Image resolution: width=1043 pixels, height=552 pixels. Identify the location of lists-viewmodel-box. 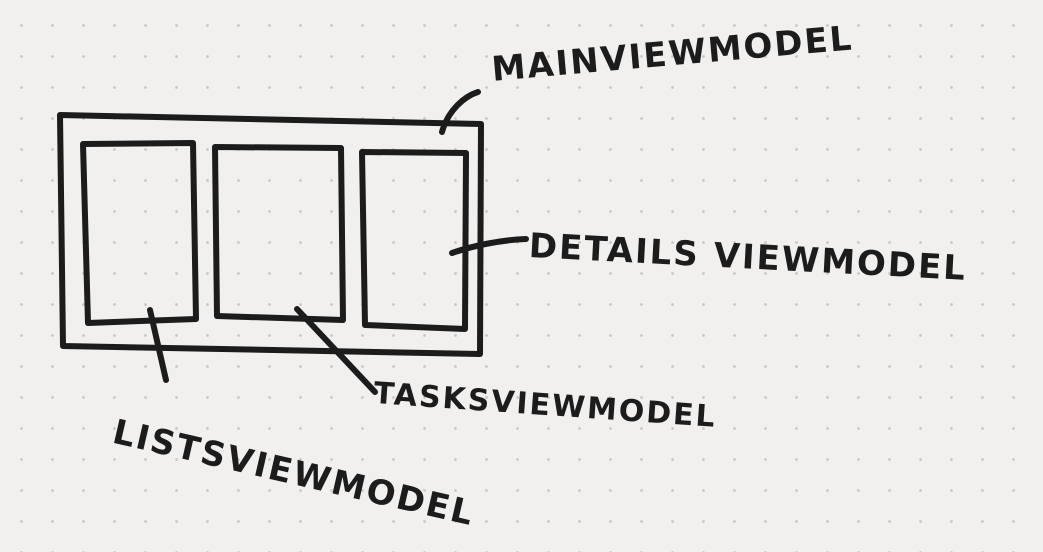
(139, 233).